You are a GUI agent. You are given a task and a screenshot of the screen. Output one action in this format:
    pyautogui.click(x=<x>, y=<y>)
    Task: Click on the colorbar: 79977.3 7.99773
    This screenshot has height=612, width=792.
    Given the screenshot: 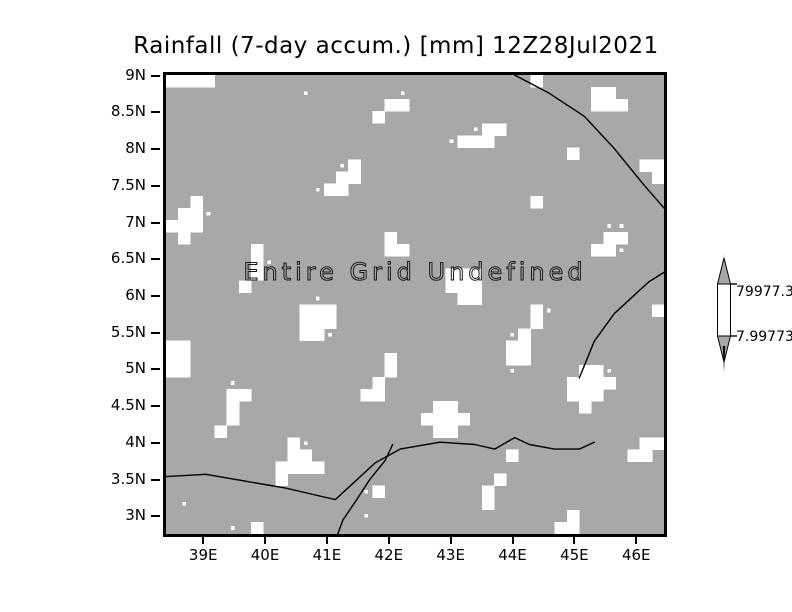 What is the action you would take?
    pyautogui.click(x=749, y=314)
    